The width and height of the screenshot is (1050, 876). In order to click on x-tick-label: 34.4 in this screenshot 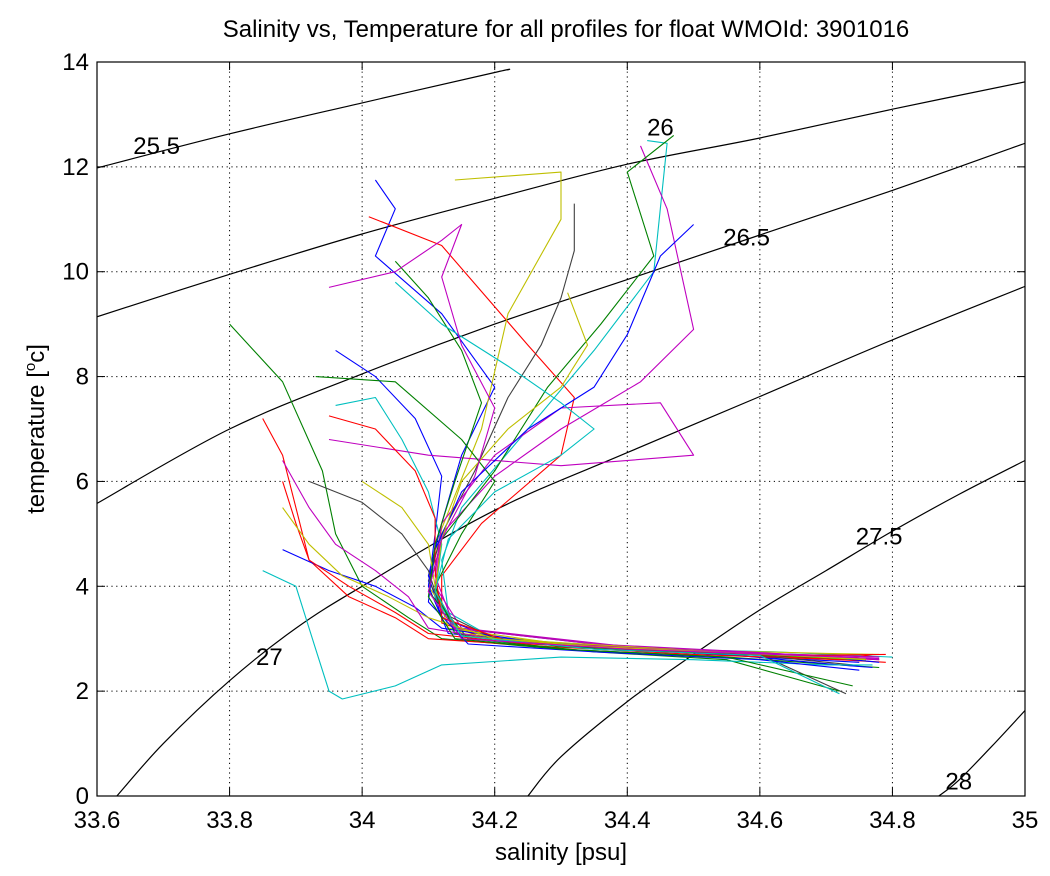, I will do `click(627, 820)`.